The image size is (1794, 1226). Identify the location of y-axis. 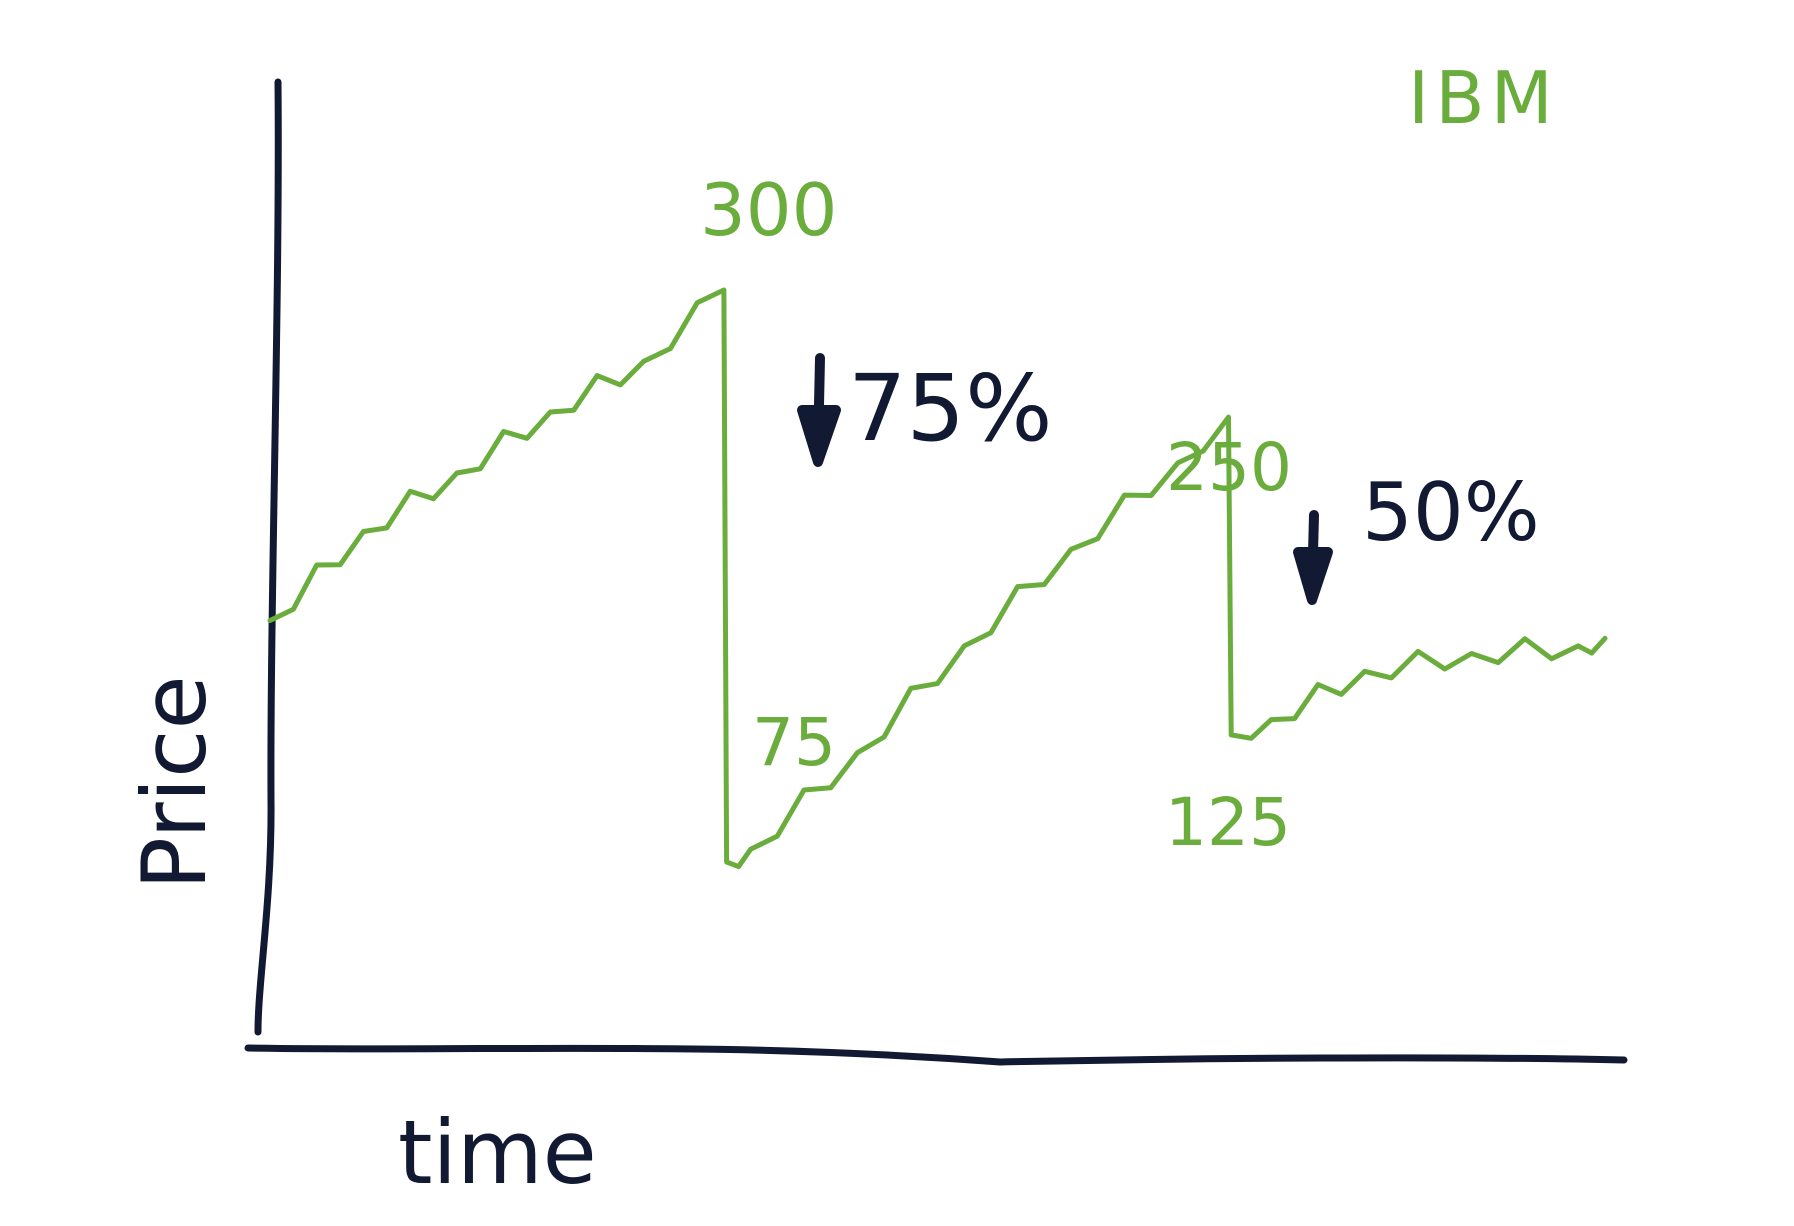
(268, 557).